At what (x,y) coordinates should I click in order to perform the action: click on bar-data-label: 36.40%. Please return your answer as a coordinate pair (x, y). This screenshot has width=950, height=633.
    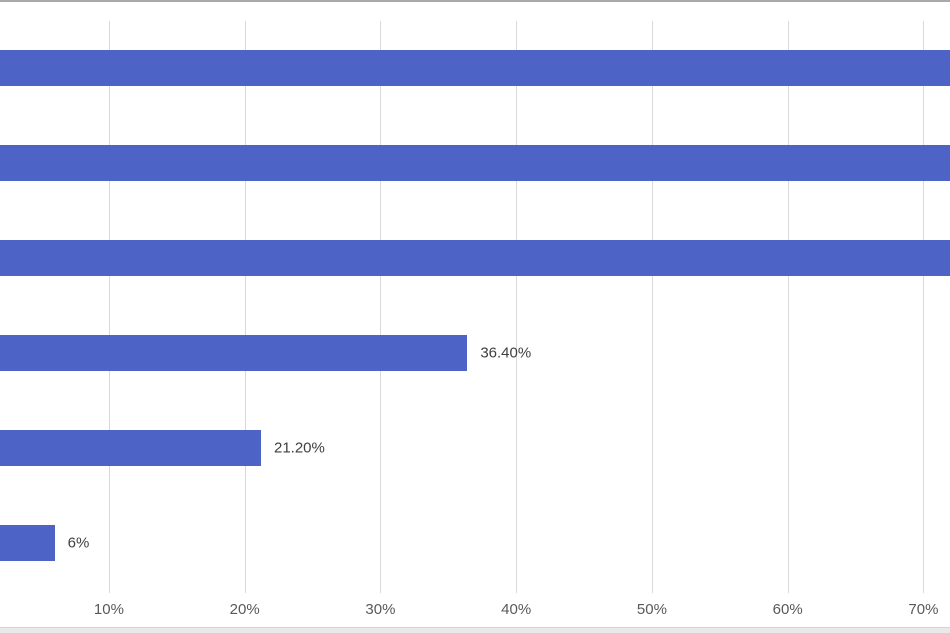
    Looking at the image, I should click on (506, 353).